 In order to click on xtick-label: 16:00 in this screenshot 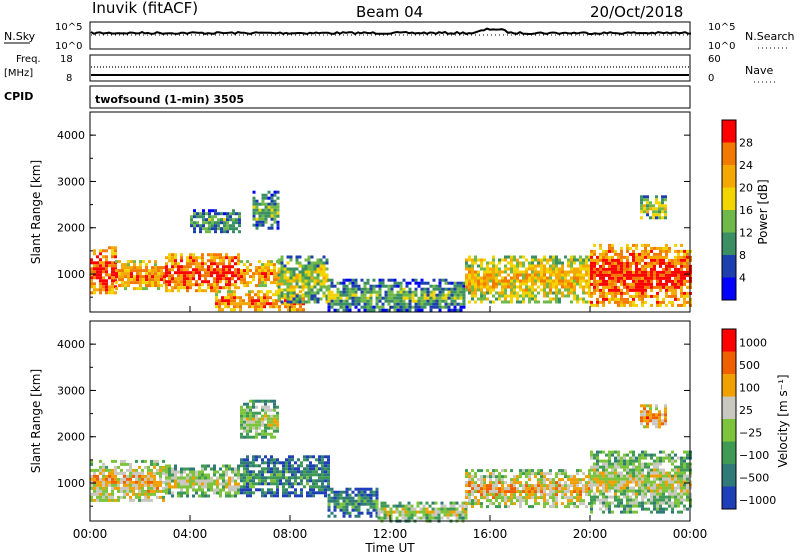, I will do `click(490, 534)`.